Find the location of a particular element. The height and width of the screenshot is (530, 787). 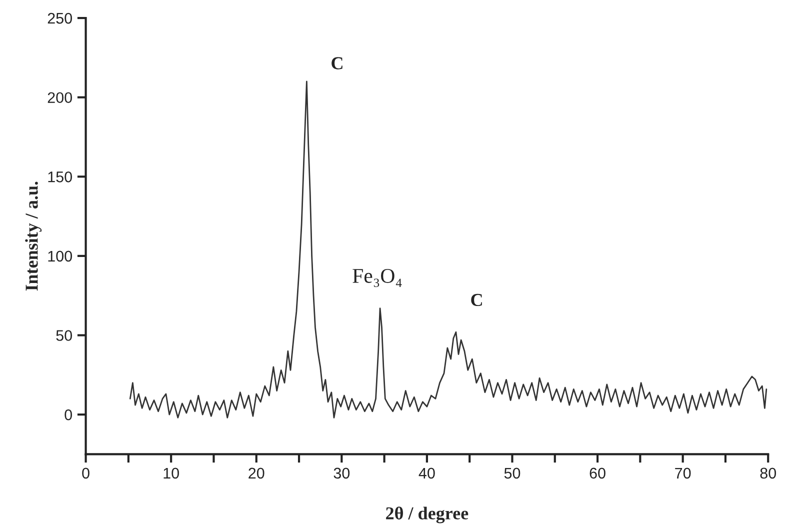

y-tick-label: 200 is located at coordinates (60, 98).